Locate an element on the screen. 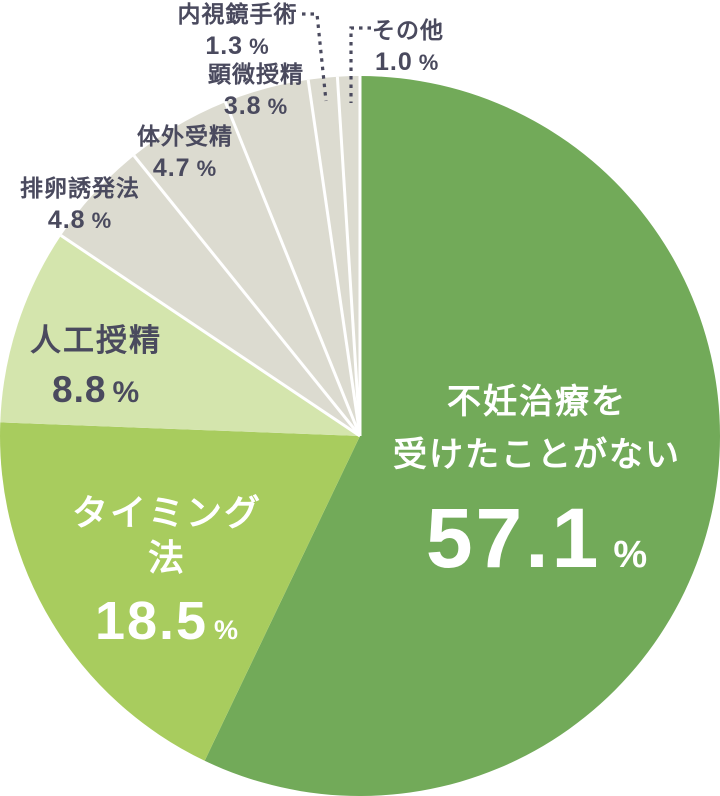 This screenshot has width=720, height=796. label-jinkou-jusei: 人工授精 8.8 % is located at coordinates (130, 366).